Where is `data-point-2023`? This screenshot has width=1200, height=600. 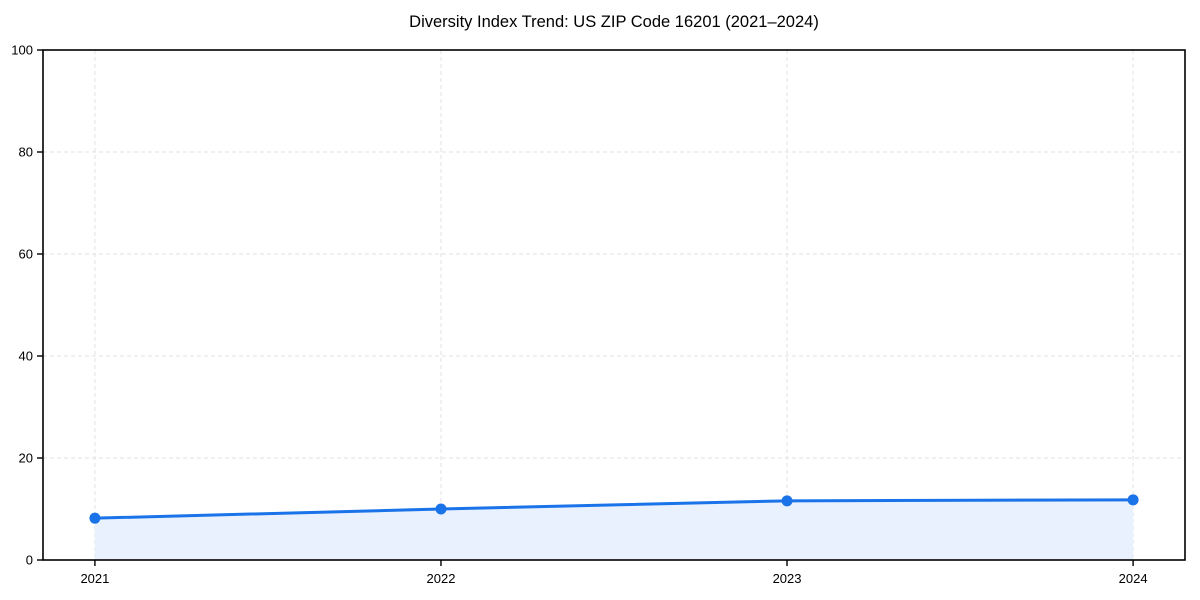 data-point-2023 is located at coordinates (787, 501).